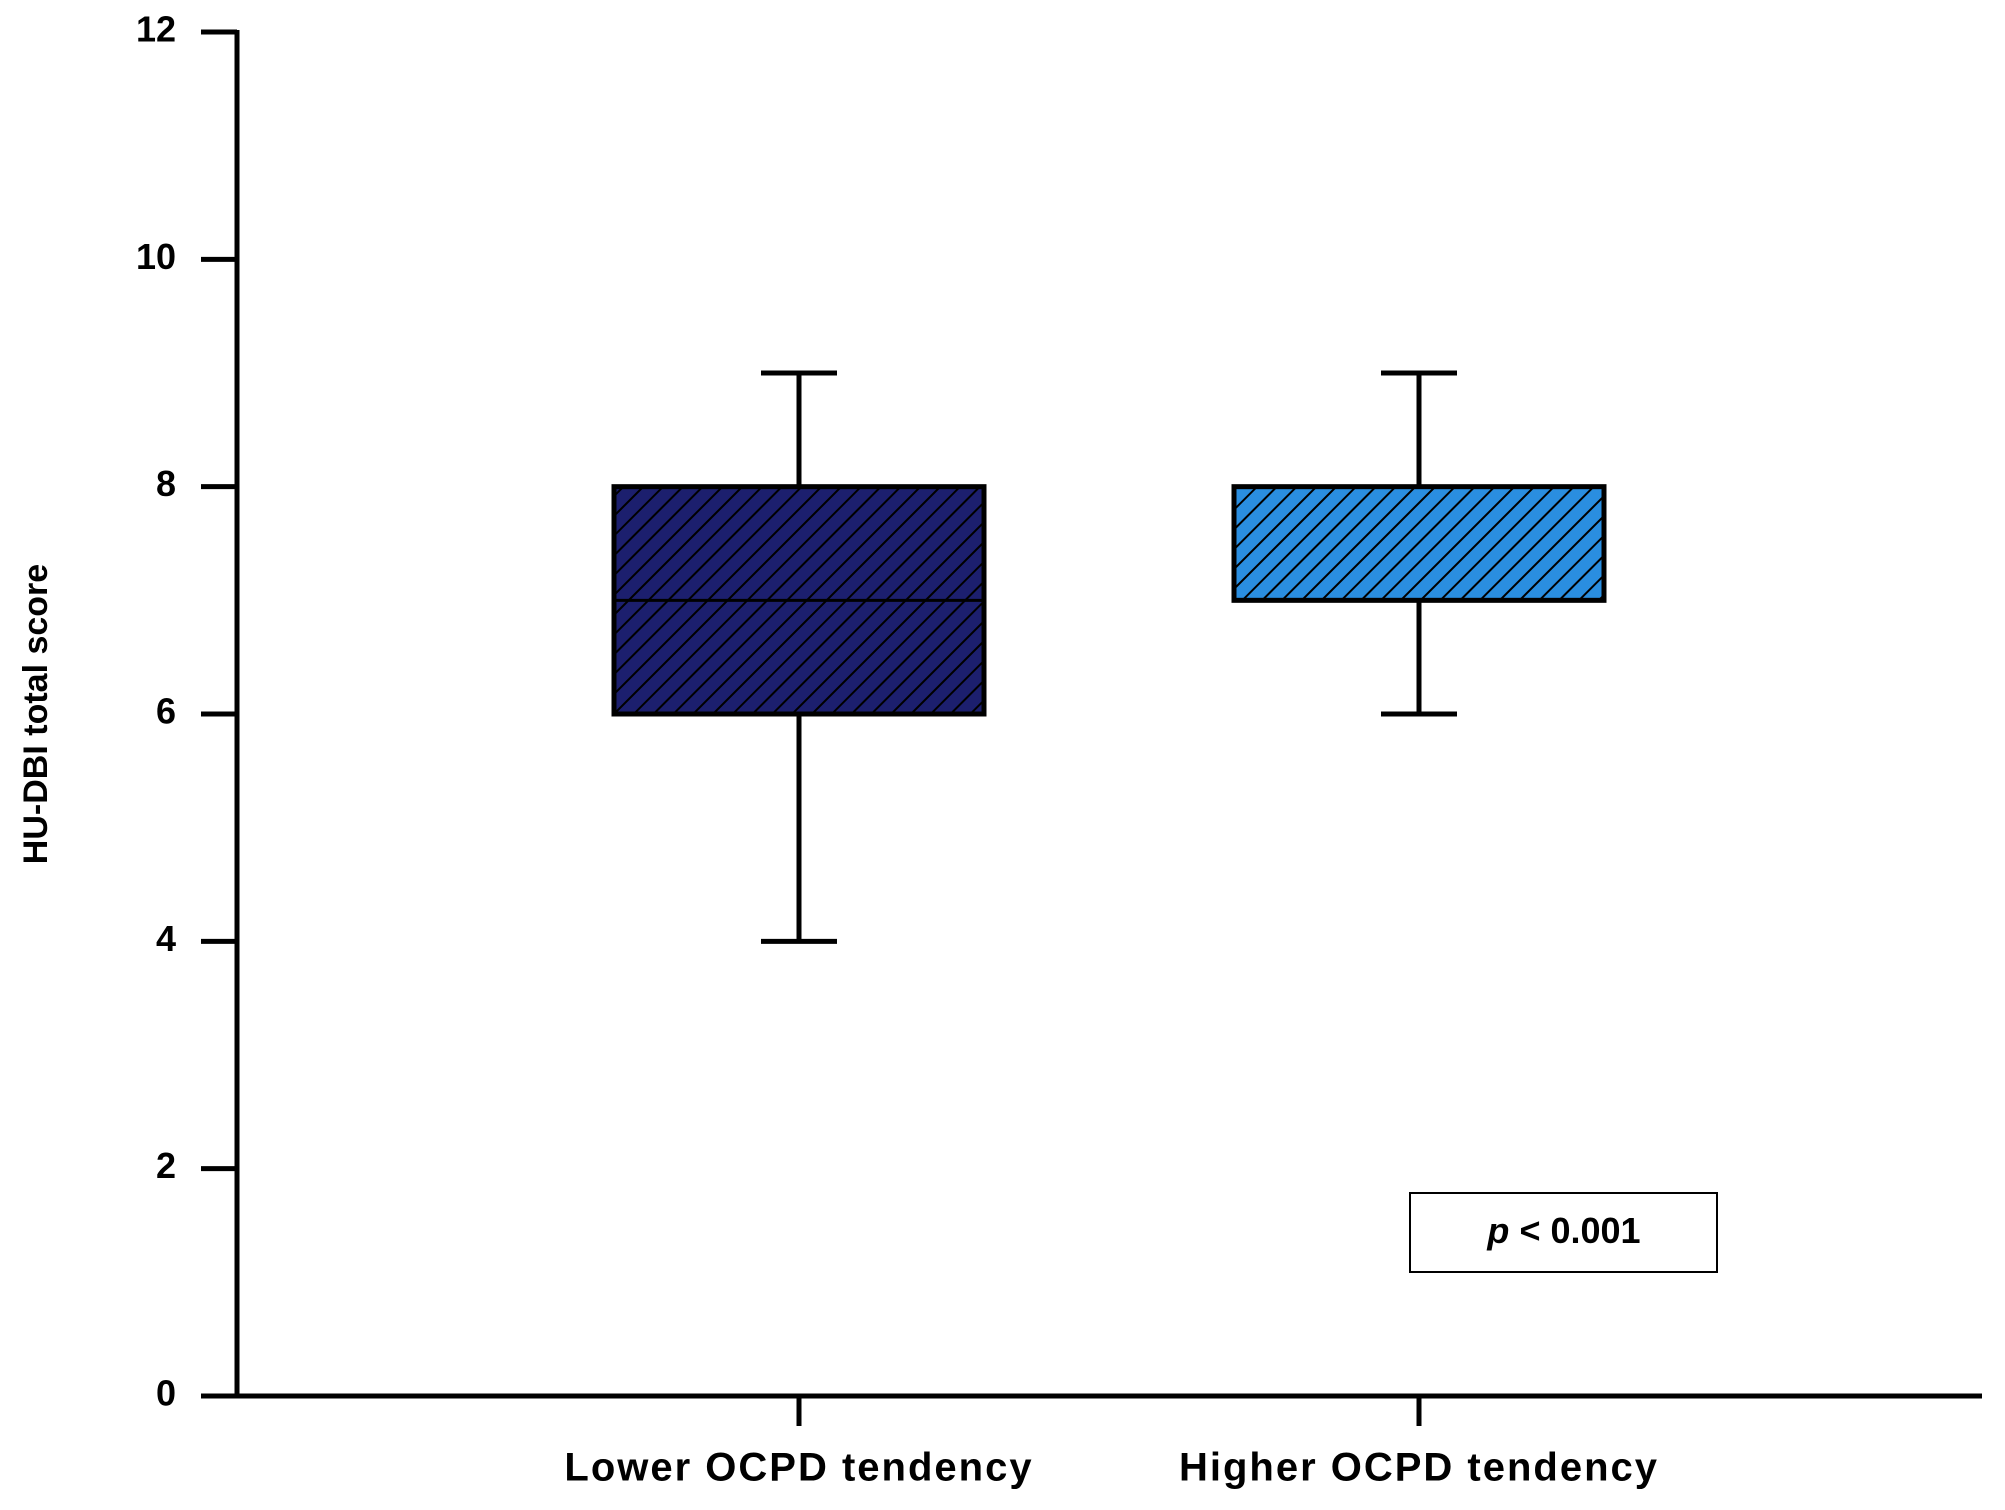 This screenshot has width=2005, height=1510. Describe the element at coordinates (36, 714) in the screenshot. I see `y-axis-label: HU-DBI total score` at that location.